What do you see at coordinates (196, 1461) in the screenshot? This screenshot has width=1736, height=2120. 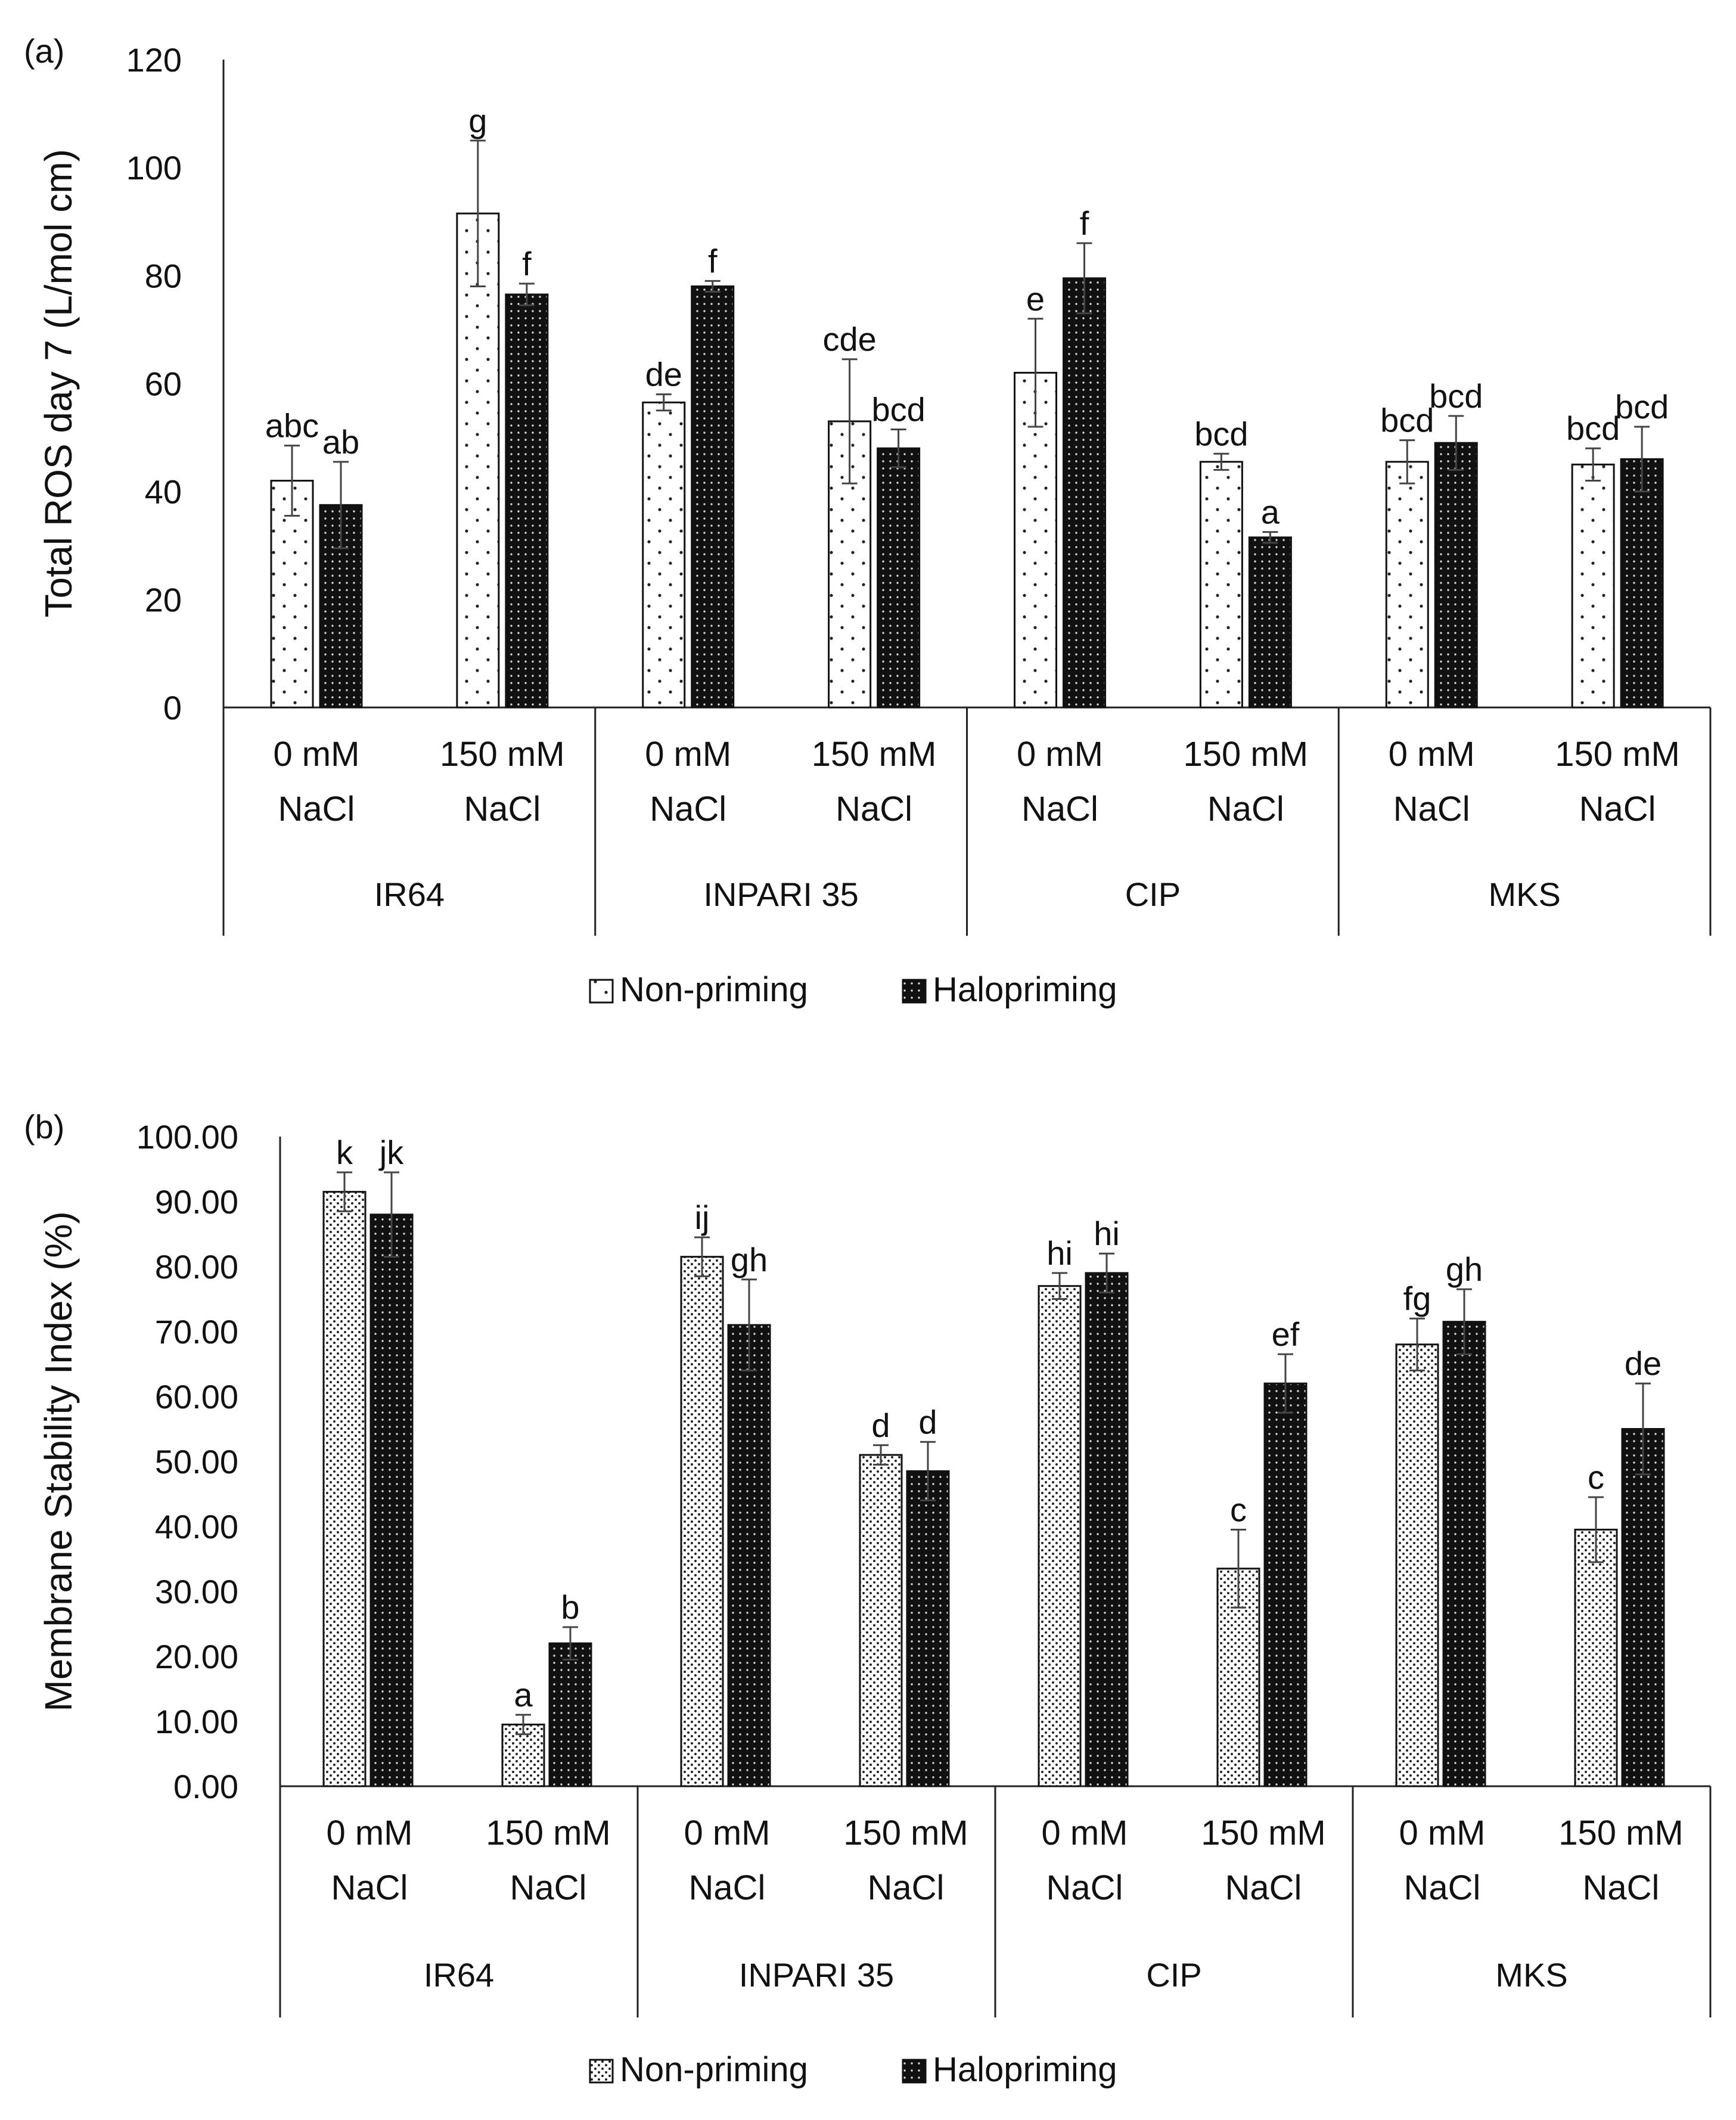 I see `y-tick-label: 50.00` at bounding box center [196, 1461].